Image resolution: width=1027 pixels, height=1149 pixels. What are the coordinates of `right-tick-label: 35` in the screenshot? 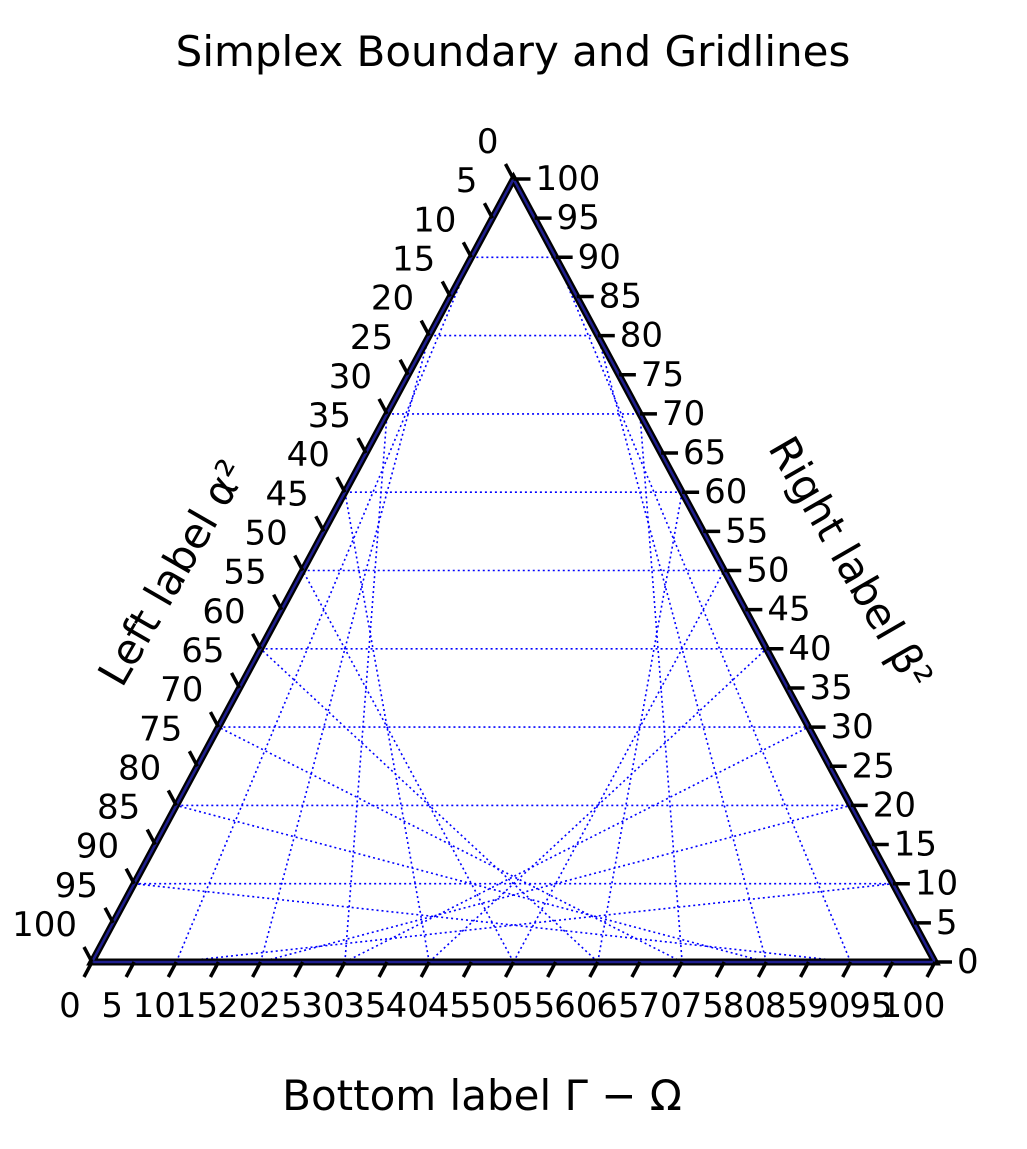 It's located at (830, 688).